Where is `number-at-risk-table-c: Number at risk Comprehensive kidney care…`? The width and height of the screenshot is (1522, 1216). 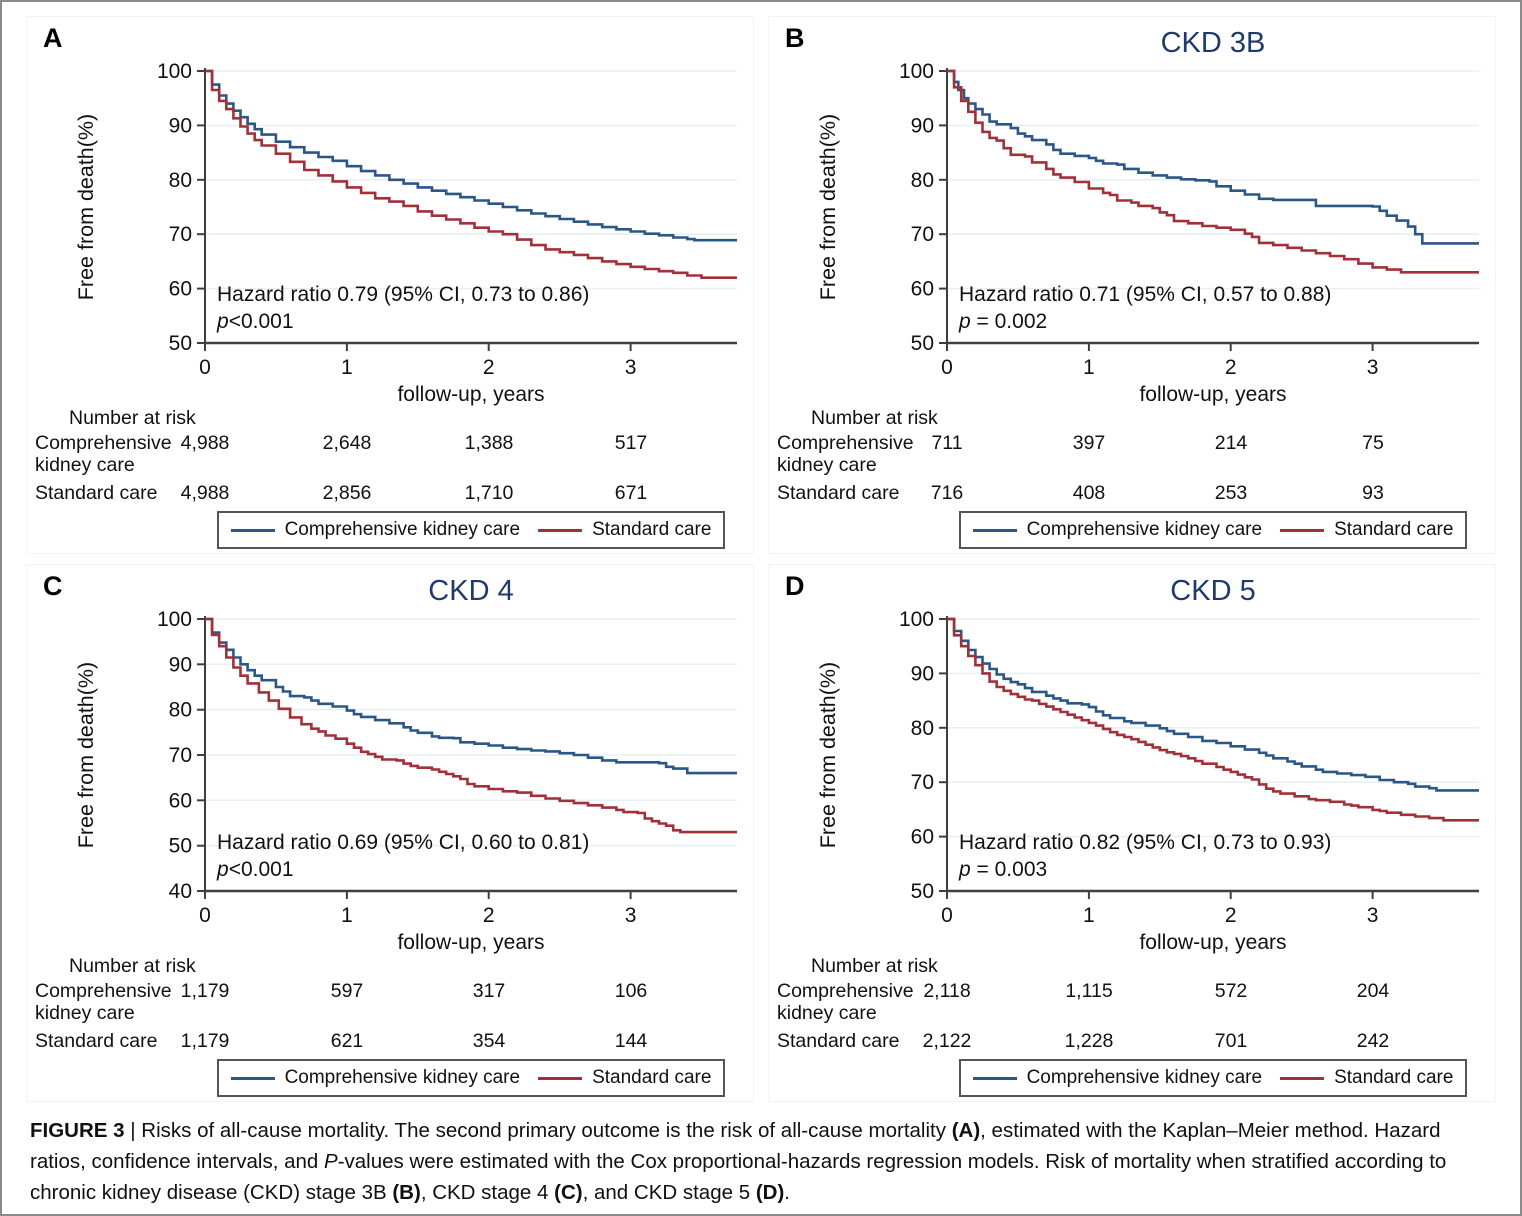
number-at-risk-table-c: Number at risk Comprehensive kidney care… is located at coordinates (394, 1007).